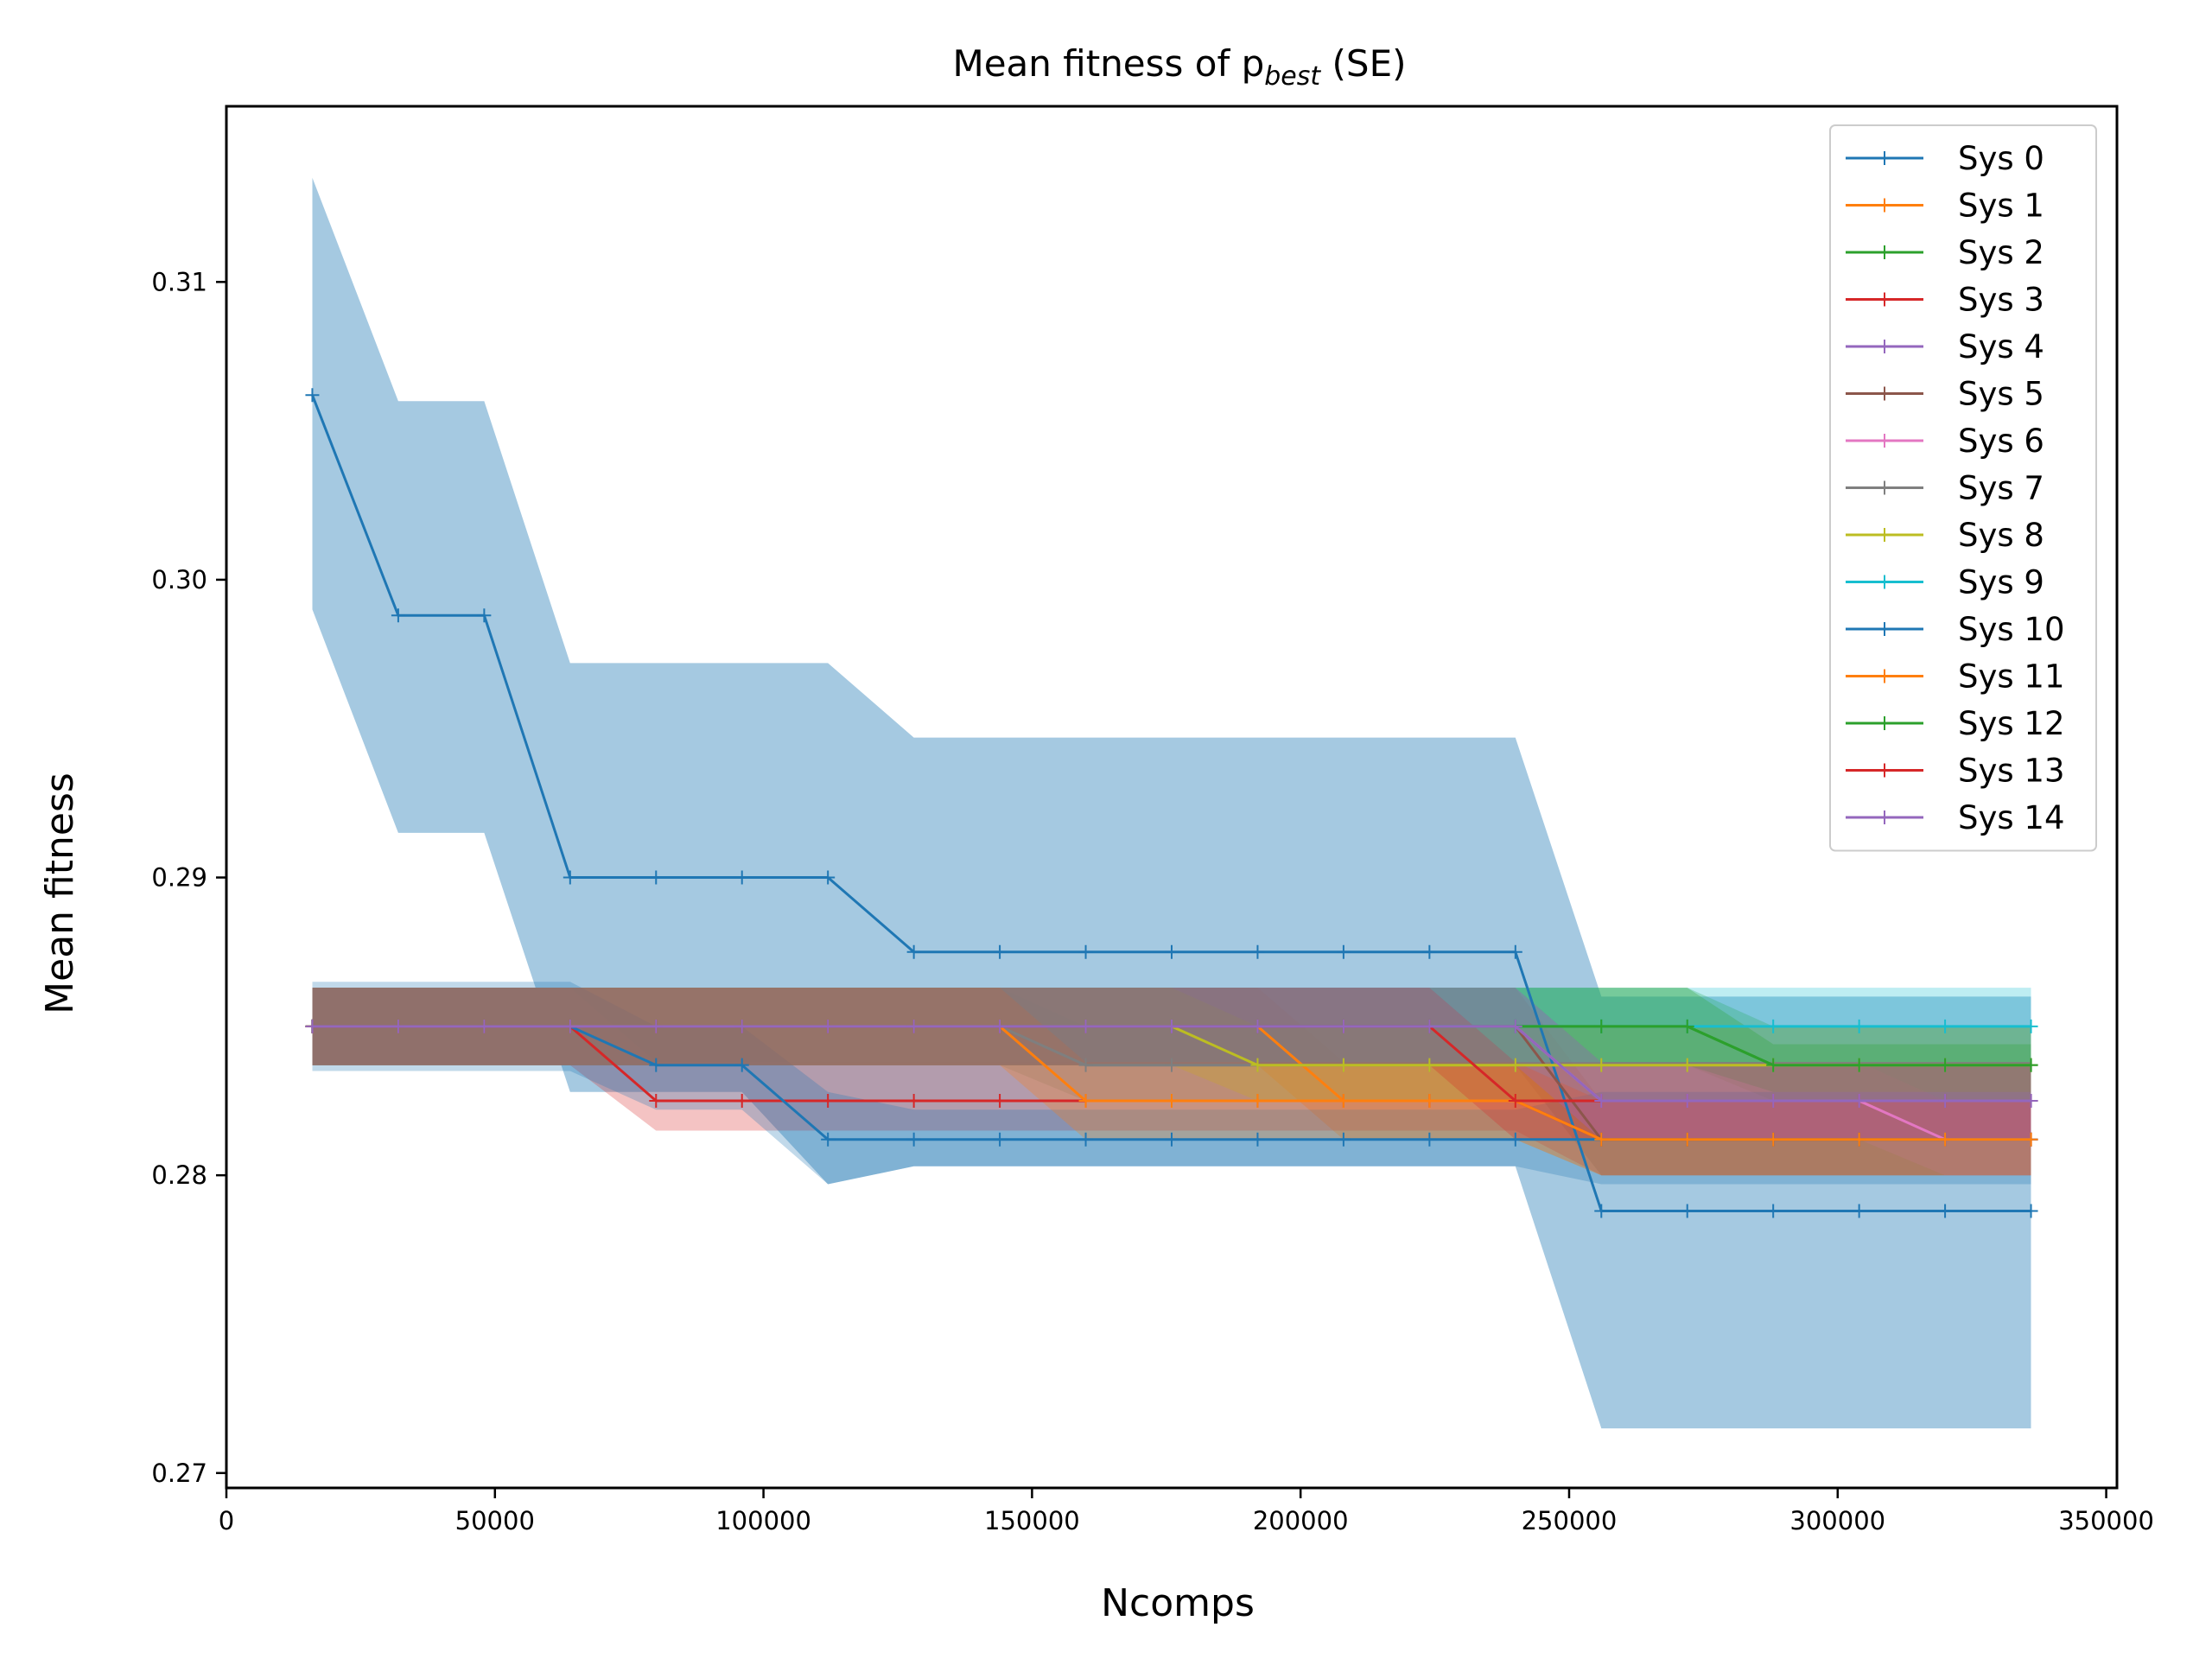  I want to click on legend-item-sys-8: Sys 8, so click(1945, 535).